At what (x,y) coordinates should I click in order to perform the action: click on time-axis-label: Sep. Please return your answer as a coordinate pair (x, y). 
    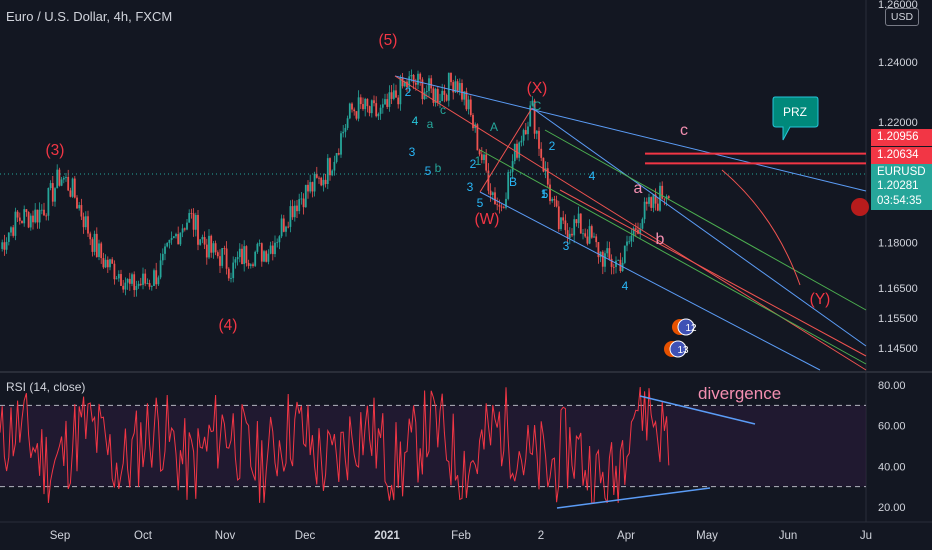
    Looking at the image, I should click on (60, 536).